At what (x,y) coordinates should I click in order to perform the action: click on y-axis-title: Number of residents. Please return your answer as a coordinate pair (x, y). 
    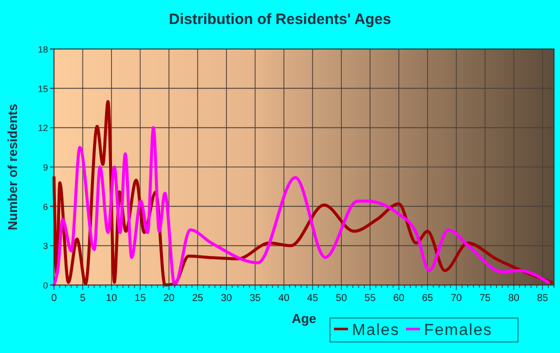
    Looking at the image, I should click on (12, 167).